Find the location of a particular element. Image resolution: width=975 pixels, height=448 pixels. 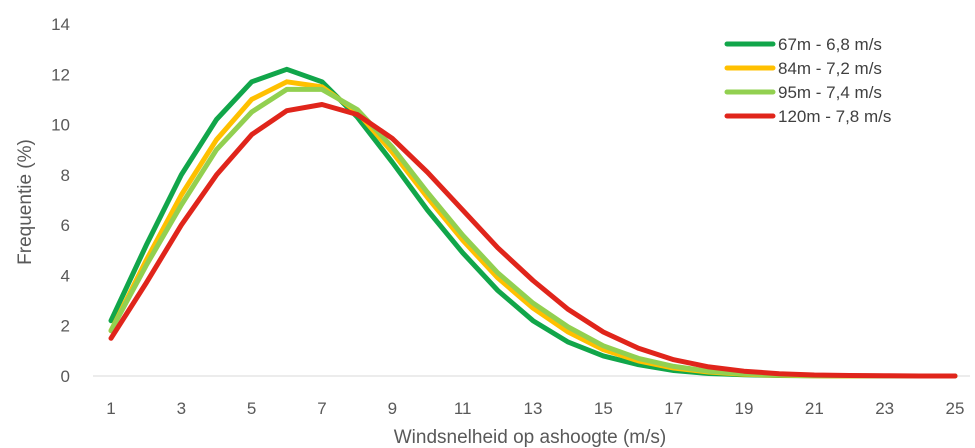

x-tick-label: 13 is located at coordinates (533, 408).